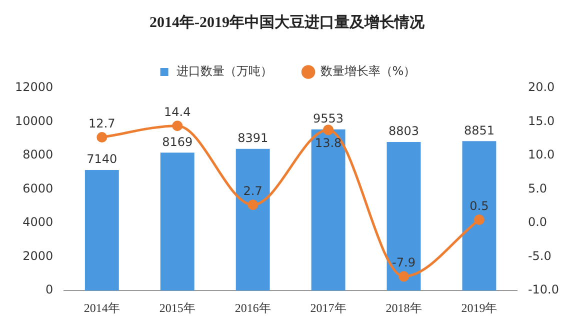 The image size is (576, 327). I want to click on data-label: 8169, so click(177, 141).